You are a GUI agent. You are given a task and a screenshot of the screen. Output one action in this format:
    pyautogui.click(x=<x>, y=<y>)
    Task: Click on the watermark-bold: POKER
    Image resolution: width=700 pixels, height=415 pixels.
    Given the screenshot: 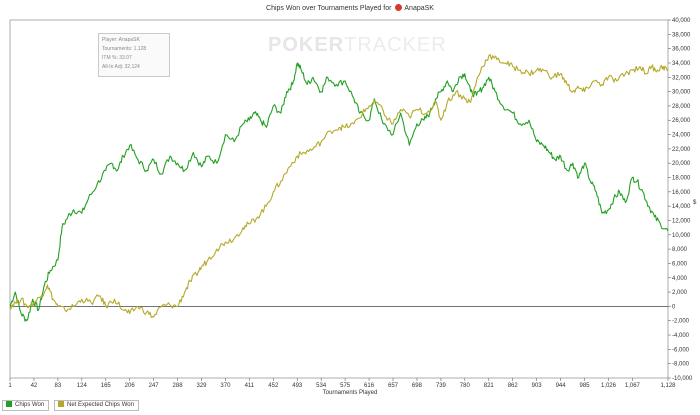 What is the action you would take?
    pyautogui.click(x=306, y=45)
    